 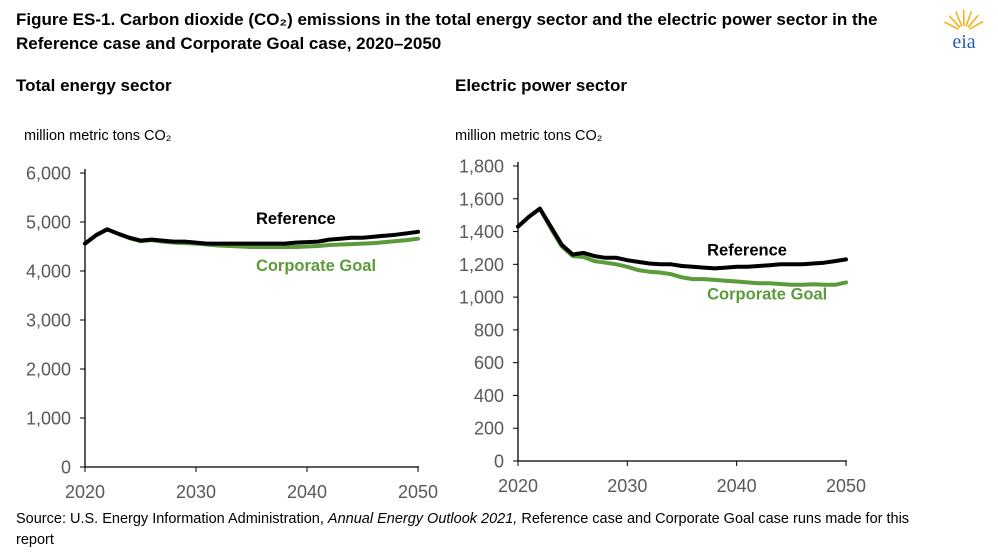 What do you see at coordinates (489, 363) in the screenshot?
I see `y-tick-label: 600` at bounding box center [489, 363].